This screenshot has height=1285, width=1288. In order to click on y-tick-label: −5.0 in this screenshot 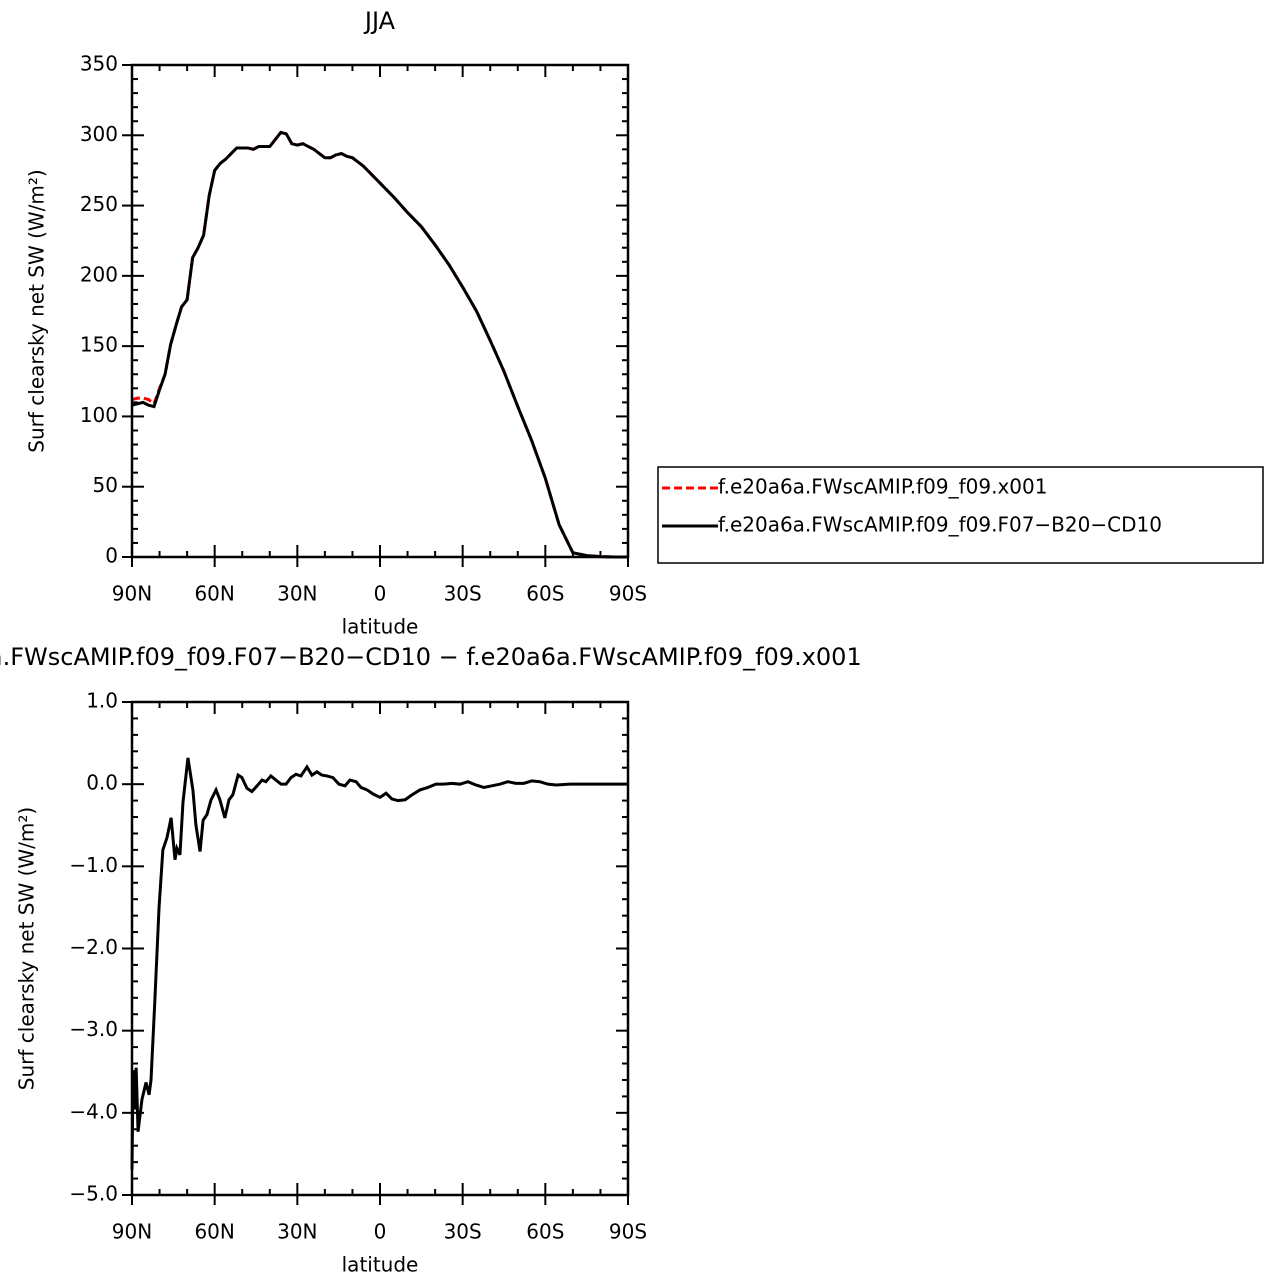, I will do `click(93, 1194)`.